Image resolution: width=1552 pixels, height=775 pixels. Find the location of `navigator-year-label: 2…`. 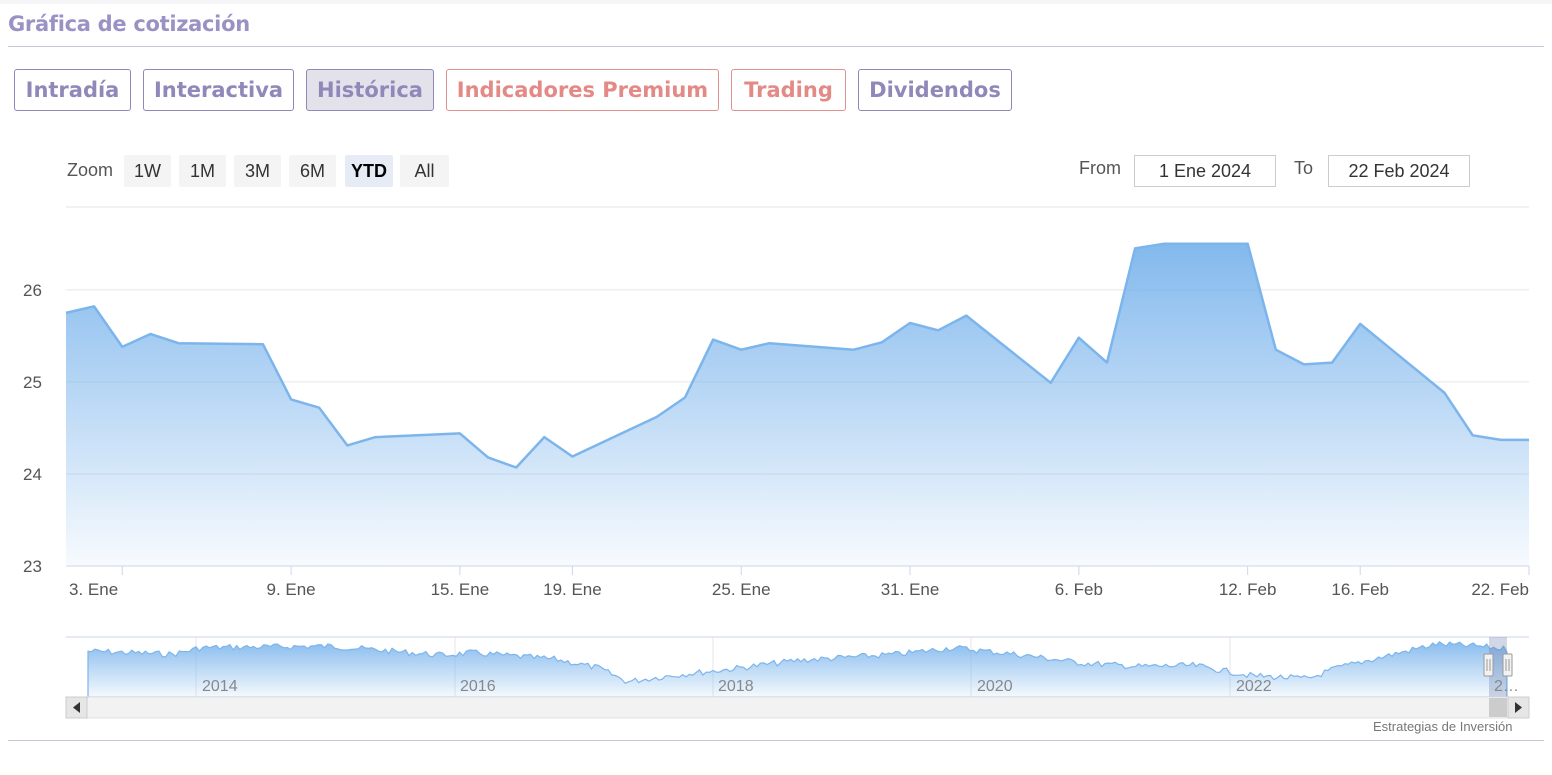

navigator-year-label: 2… is located at coordinates (1506, 686).